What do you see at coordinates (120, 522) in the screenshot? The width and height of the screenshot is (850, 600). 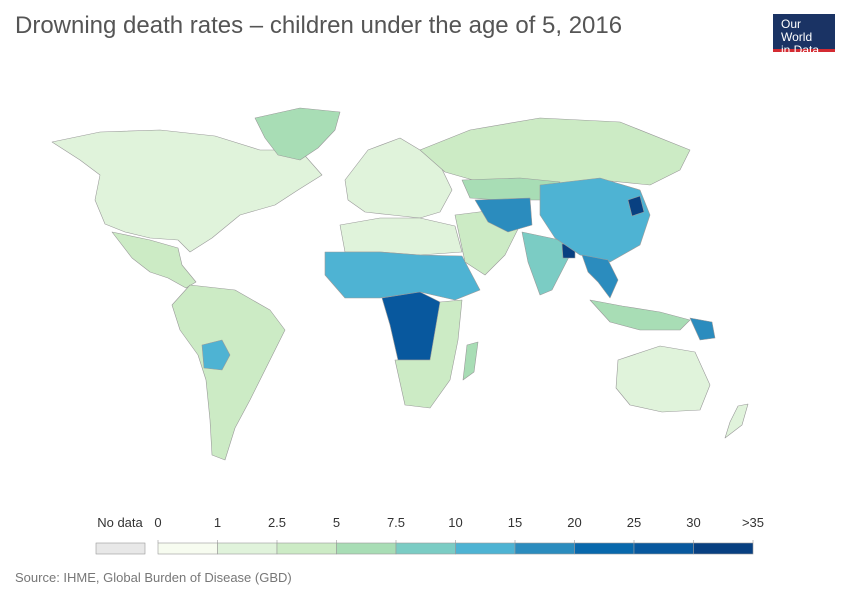 I see `legend-no-data-label: No data` at bounding box center [120, 522].